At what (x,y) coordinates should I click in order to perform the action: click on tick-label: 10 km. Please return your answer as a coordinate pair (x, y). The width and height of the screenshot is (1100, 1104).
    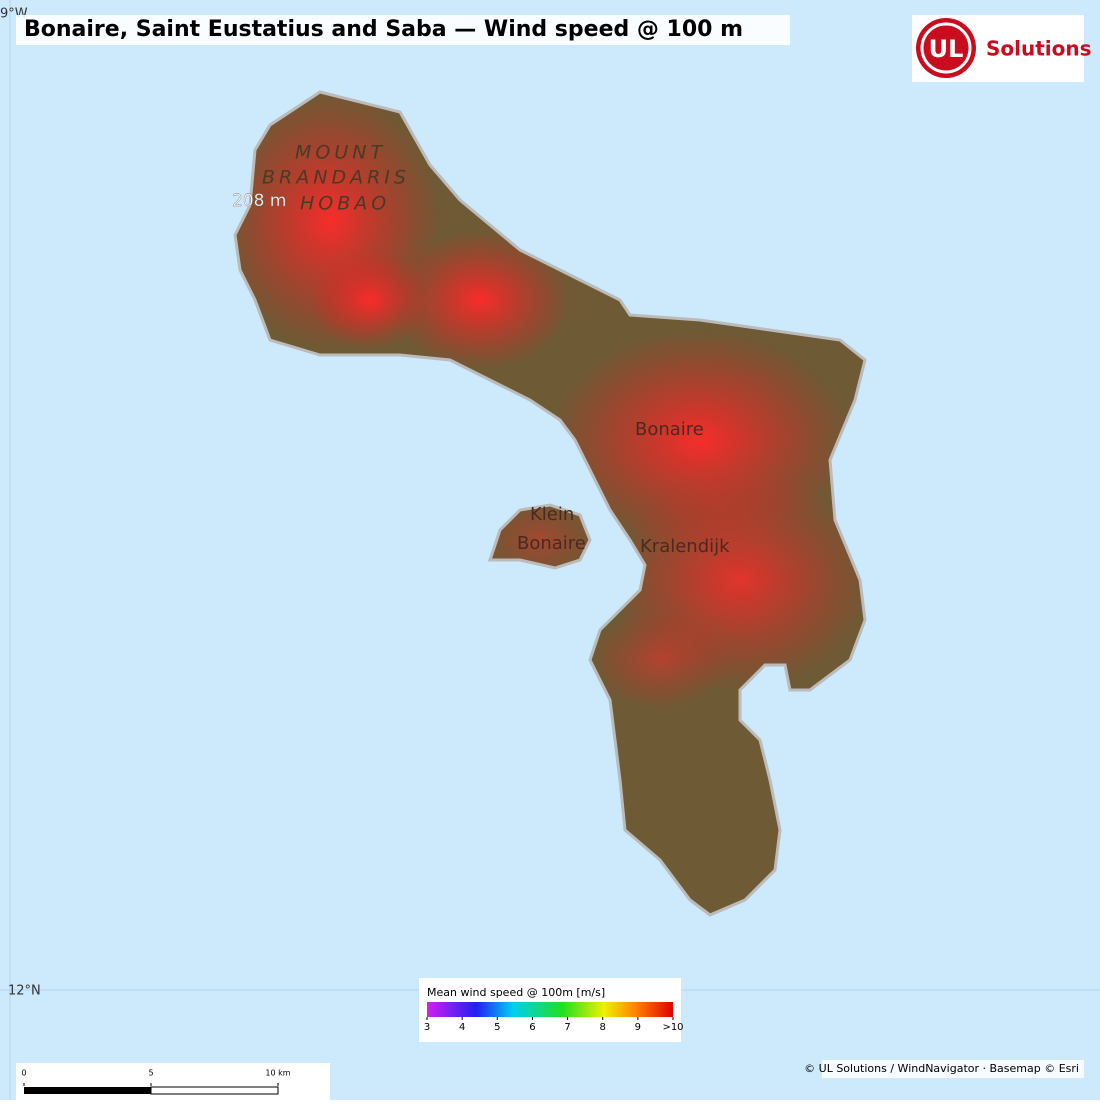
    Looking at the image, I should click on (277, 1073).